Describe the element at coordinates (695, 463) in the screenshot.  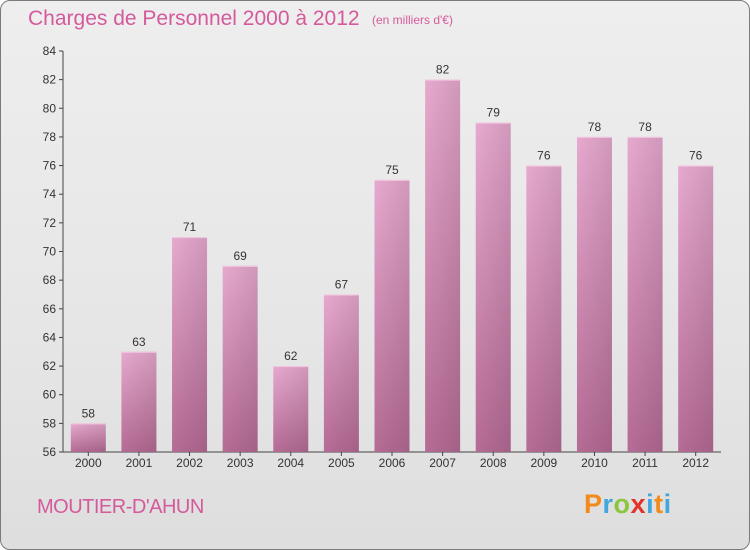
I see `x-tick-label: 2012` at that location.